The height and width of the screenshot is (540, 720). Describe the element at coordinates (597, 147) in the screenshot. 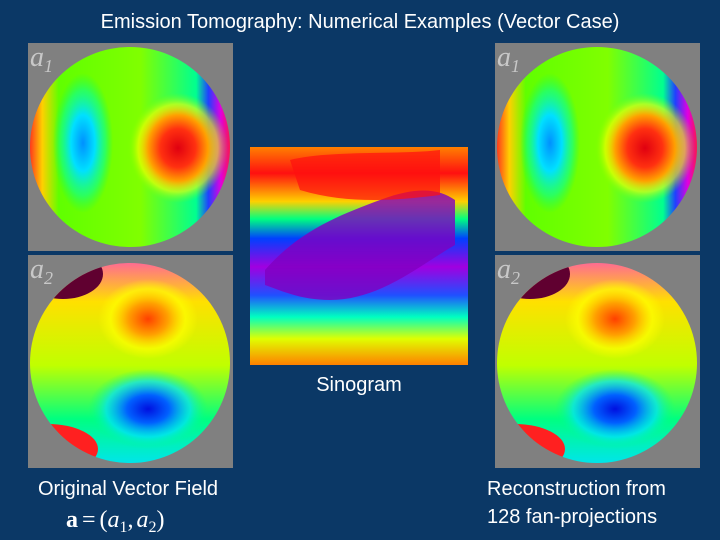

I see `reconstruction-a1-image` at that location.